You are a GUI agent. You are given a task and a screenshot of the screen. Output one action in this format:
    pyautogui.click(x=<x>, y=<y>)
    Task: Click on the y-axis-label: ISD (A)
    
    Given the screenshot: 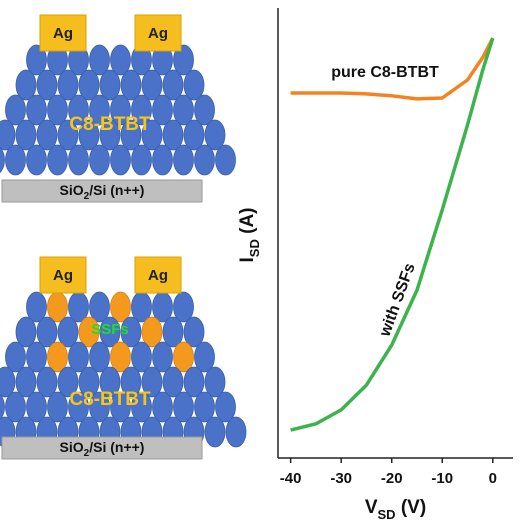 What is the action you would take?
    pyautogui.click(x=249, y=235)
    